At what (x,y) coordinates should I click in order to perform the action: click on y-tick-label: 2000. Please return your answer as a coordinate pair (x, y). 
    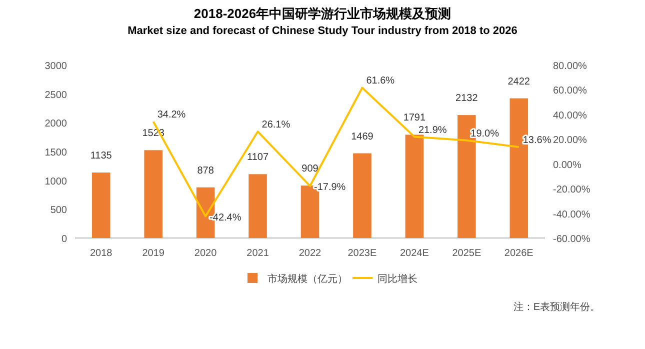
    Looking at the image, I should click on (56, 124).